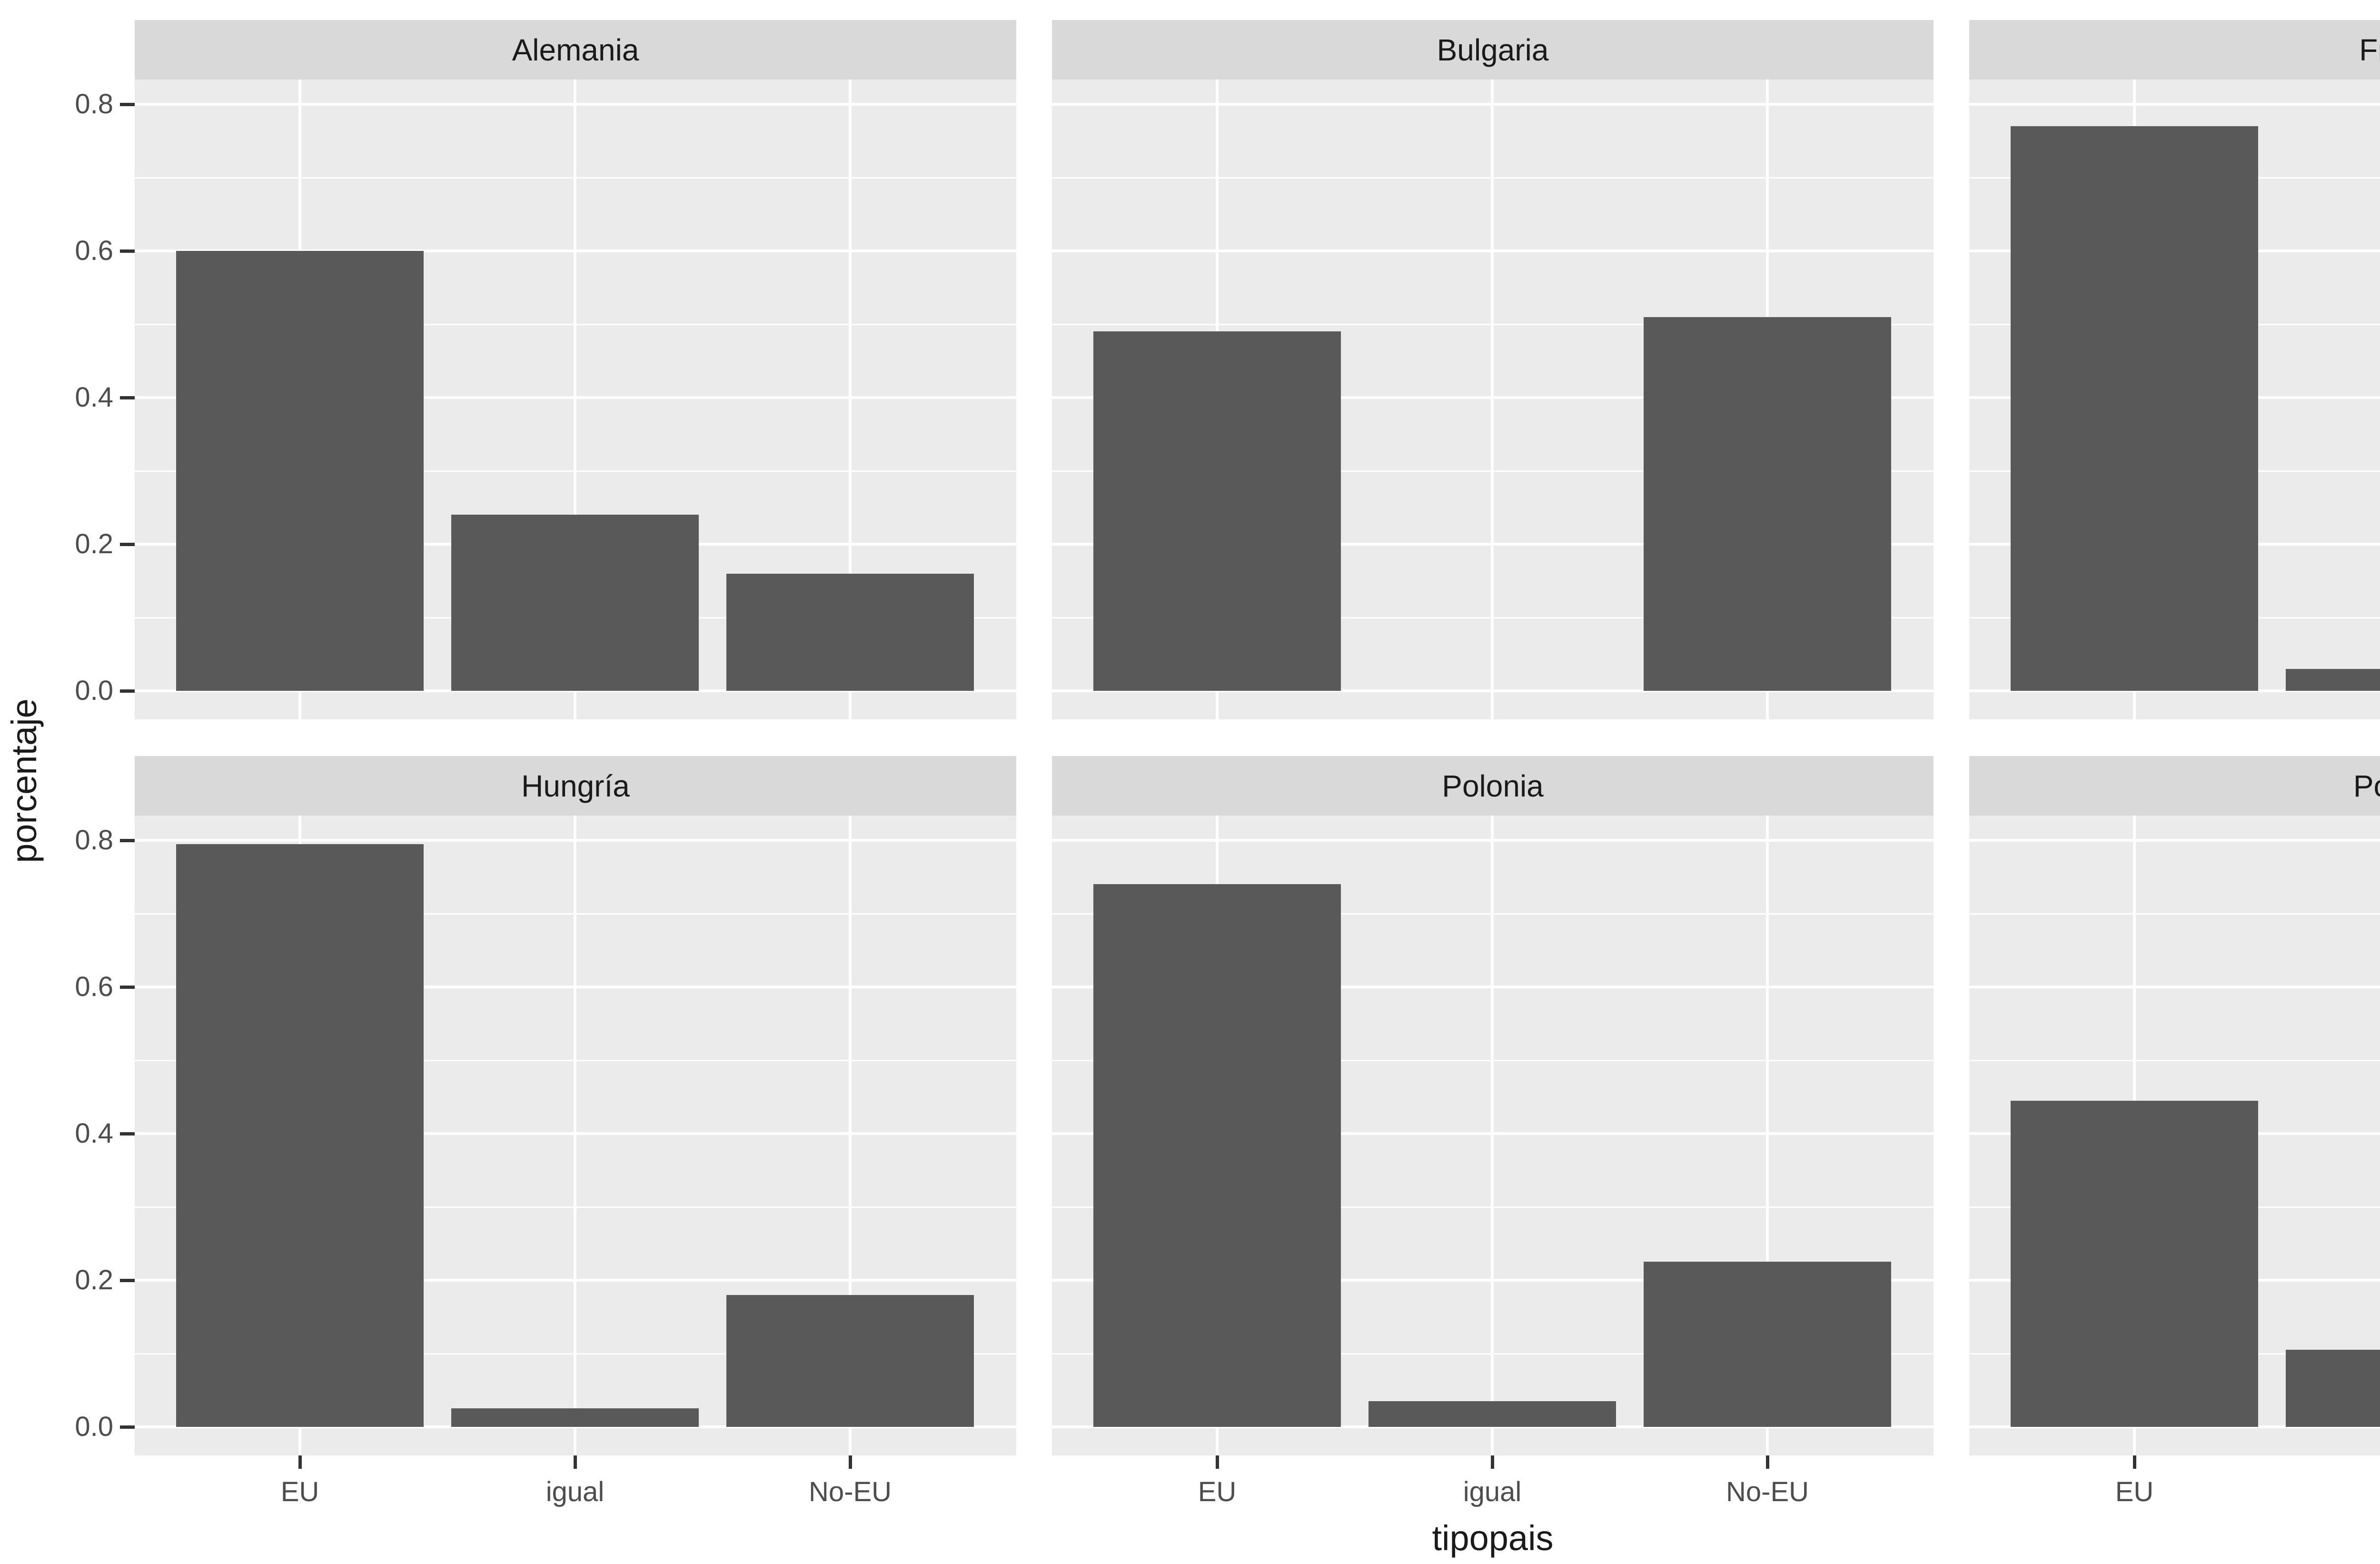  Describe the element at coordinates (575, 50) in the screenshot. I see `facet-title: Alemania` at that location.